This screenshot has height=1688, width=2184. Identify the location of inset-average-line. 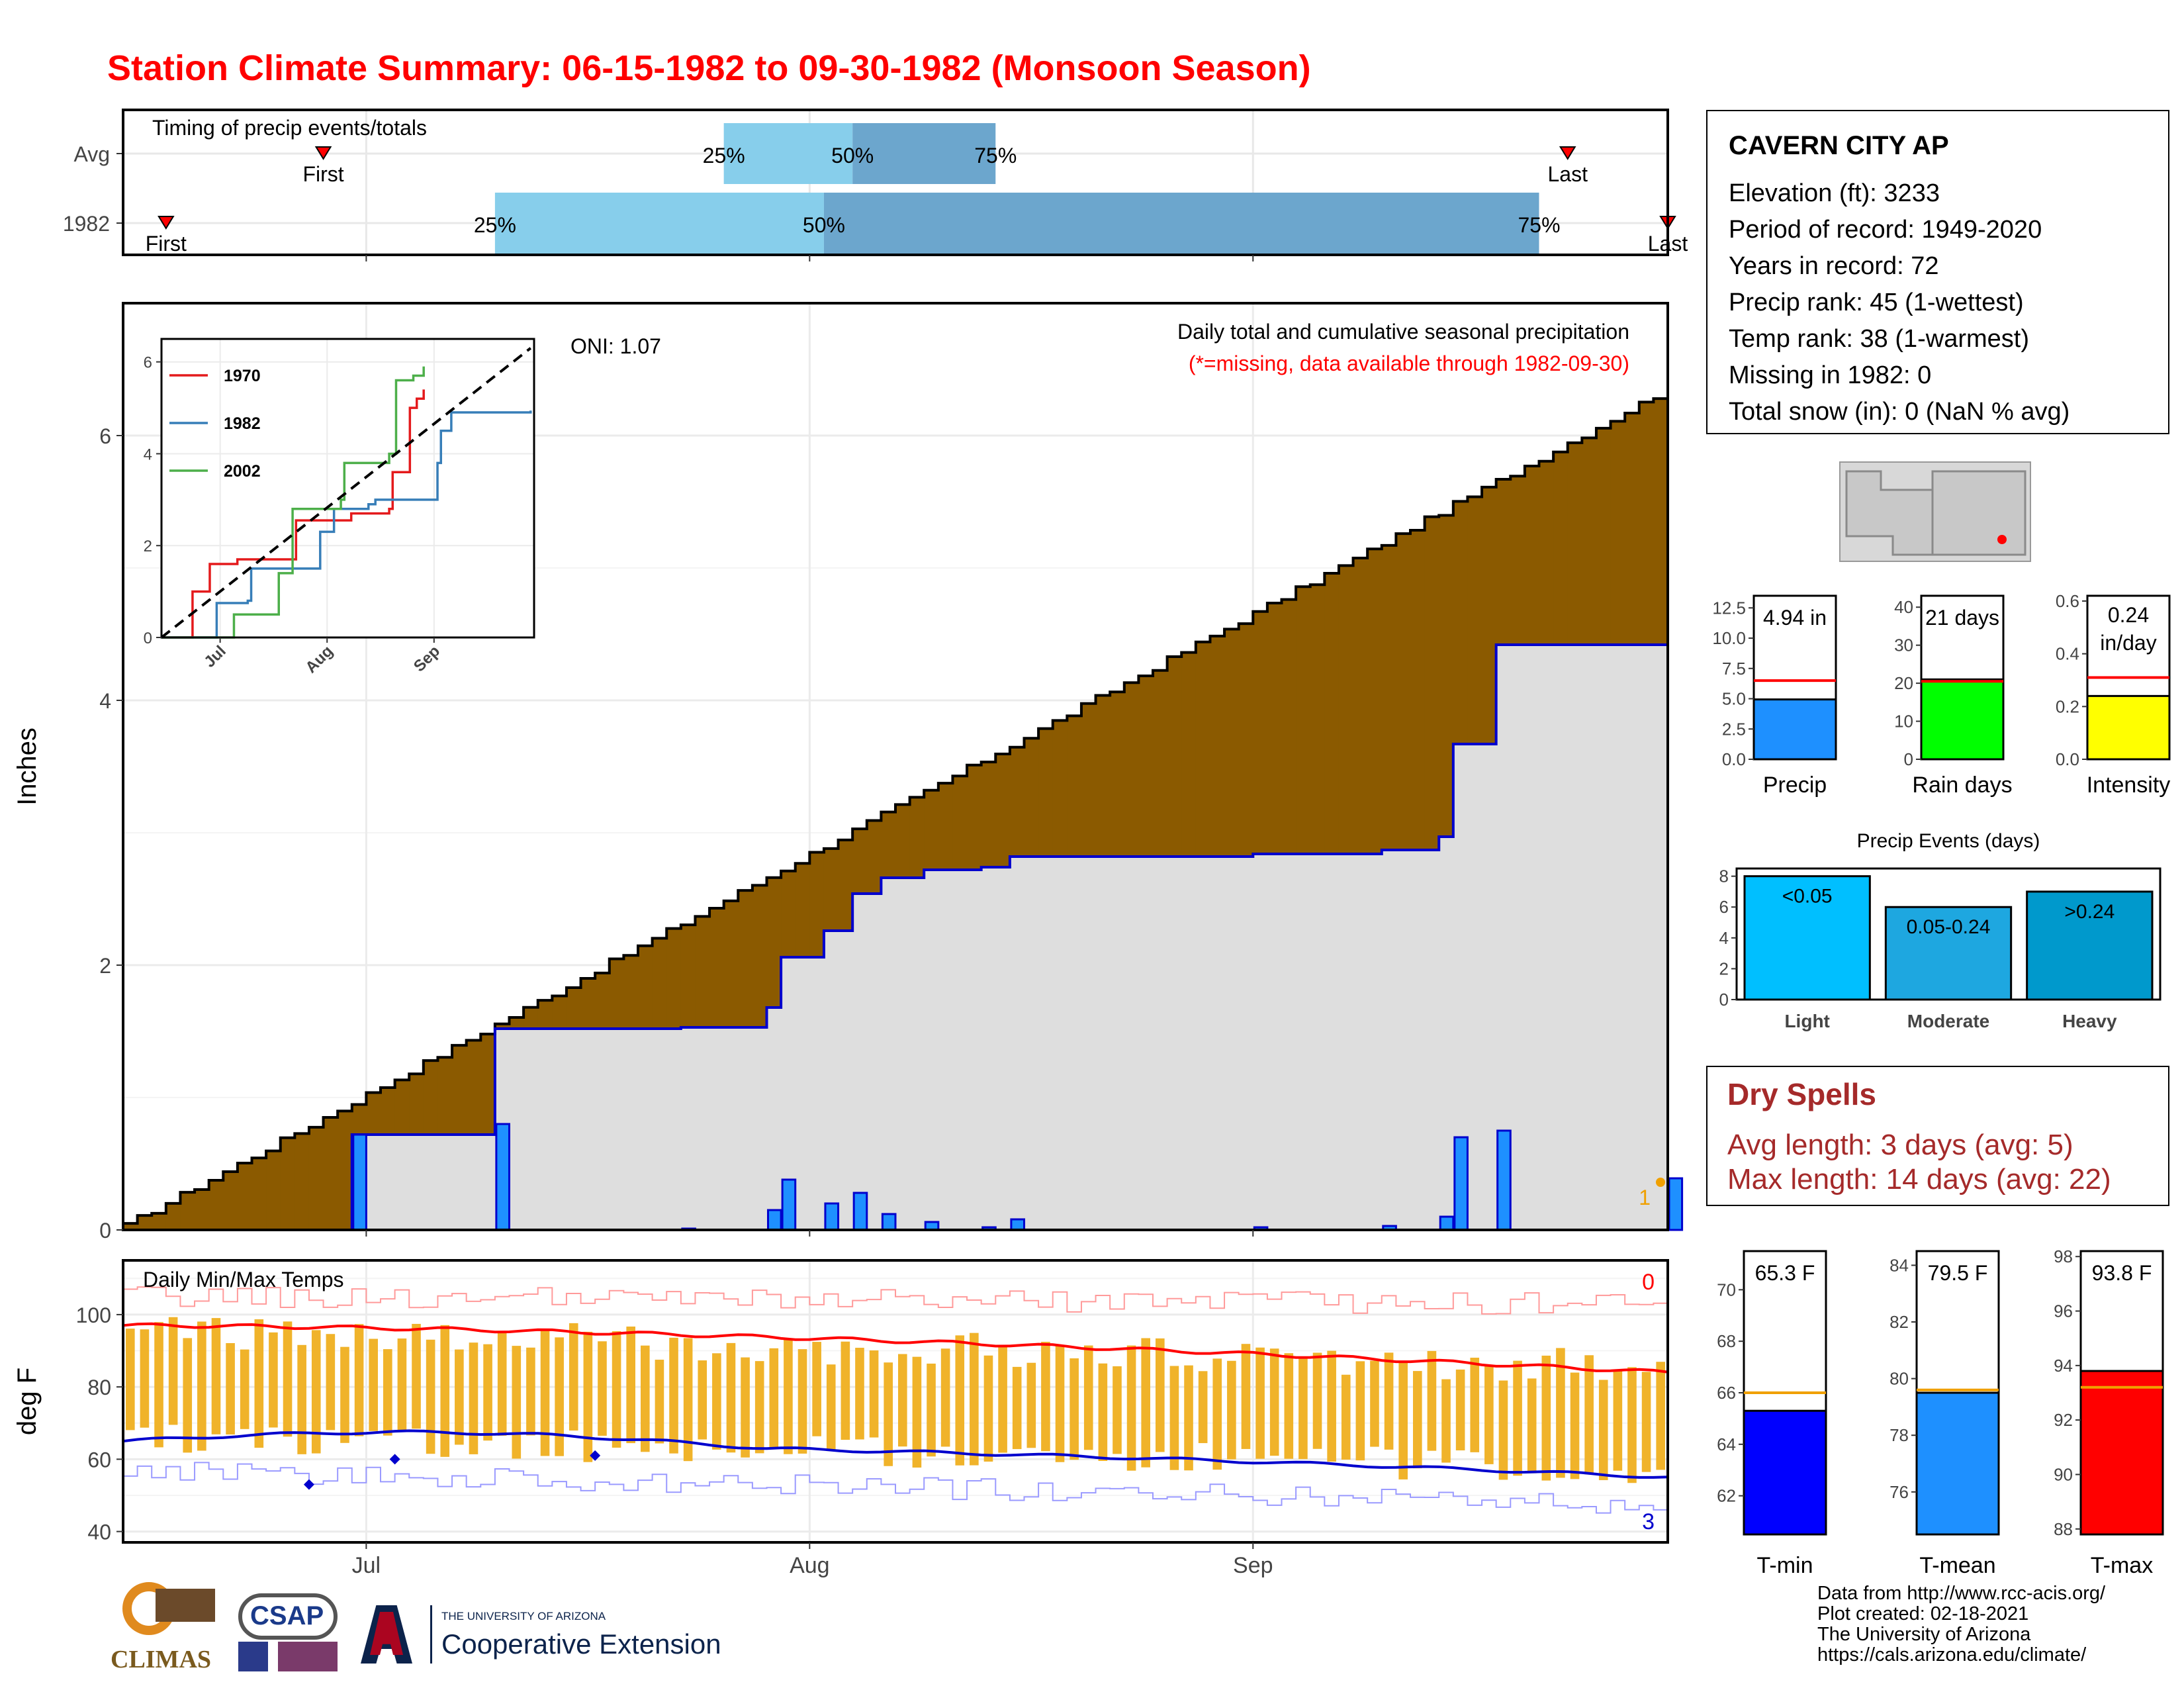
(346, 493).